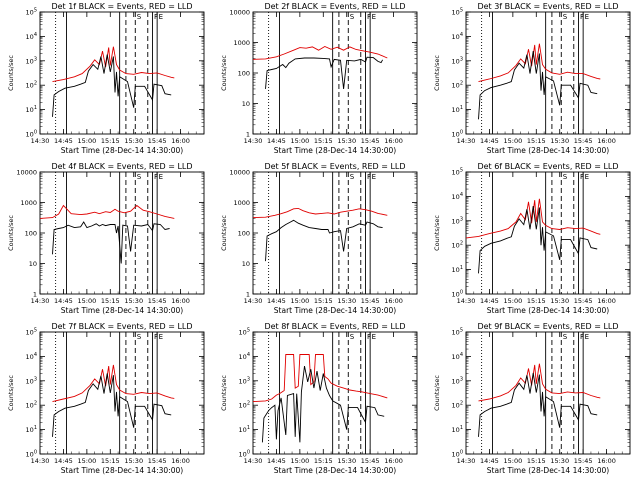 Image resolution: width=640 pixels, height=480 pixels. Describe the element at coordinates (547, 6) in the screenshot. I see `panel-title: Det 3f BLACK = Events, RED = LLD` at that location.